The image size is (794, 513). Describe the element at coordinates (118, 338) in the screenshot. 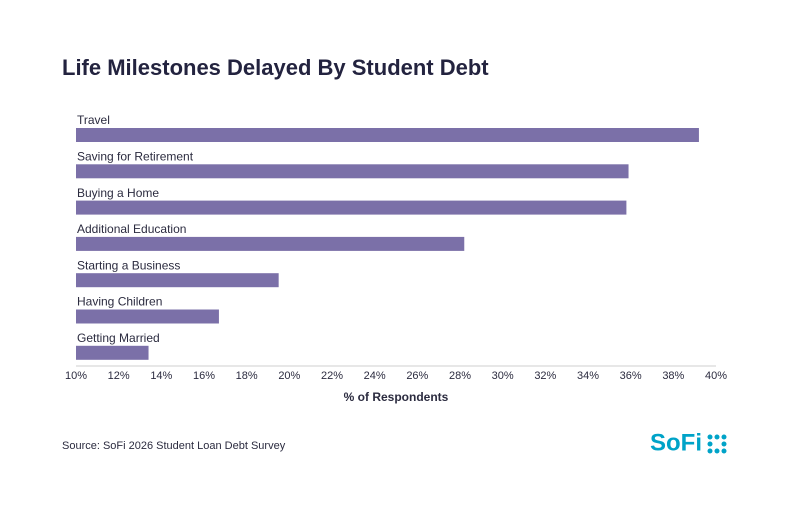

I see `y-category-label: Getting Married` at that location.